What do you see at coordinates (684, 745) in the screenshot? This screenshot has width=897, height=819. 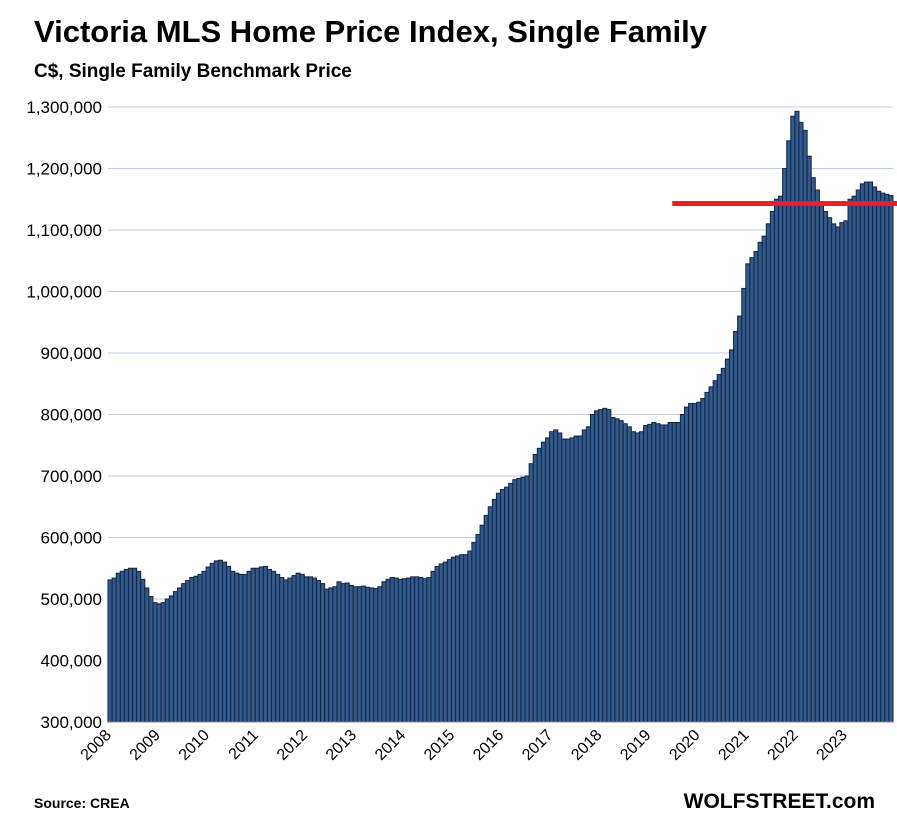 I see `x-tick-label: 2020` at bounding box center [684, 745].